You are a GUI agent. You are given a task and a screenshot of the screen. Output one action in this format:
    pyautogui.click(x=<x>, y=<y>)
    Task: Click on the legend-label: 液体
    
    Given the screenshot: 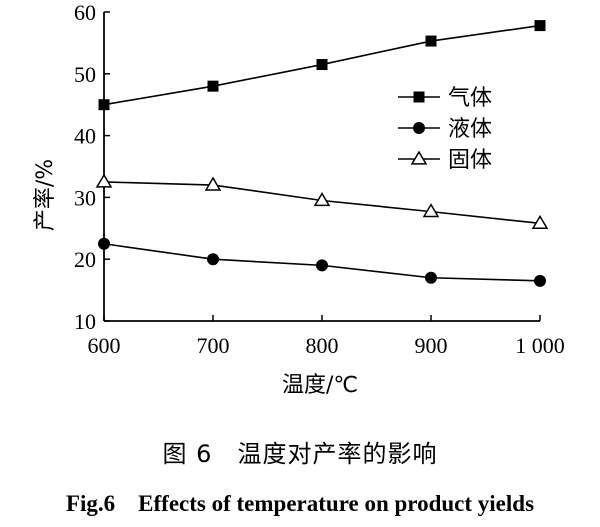 What is the action you would take?
    pyautogui.click(x=470, y=129)
    